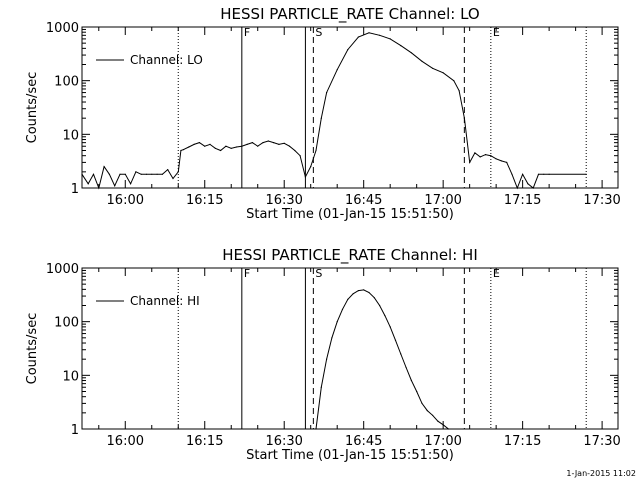 The image size is (640, 480). Describe the element at coordinates (442, 441) in the screenshot. I see `panel2-x-tick-label: 17:00` at that location.